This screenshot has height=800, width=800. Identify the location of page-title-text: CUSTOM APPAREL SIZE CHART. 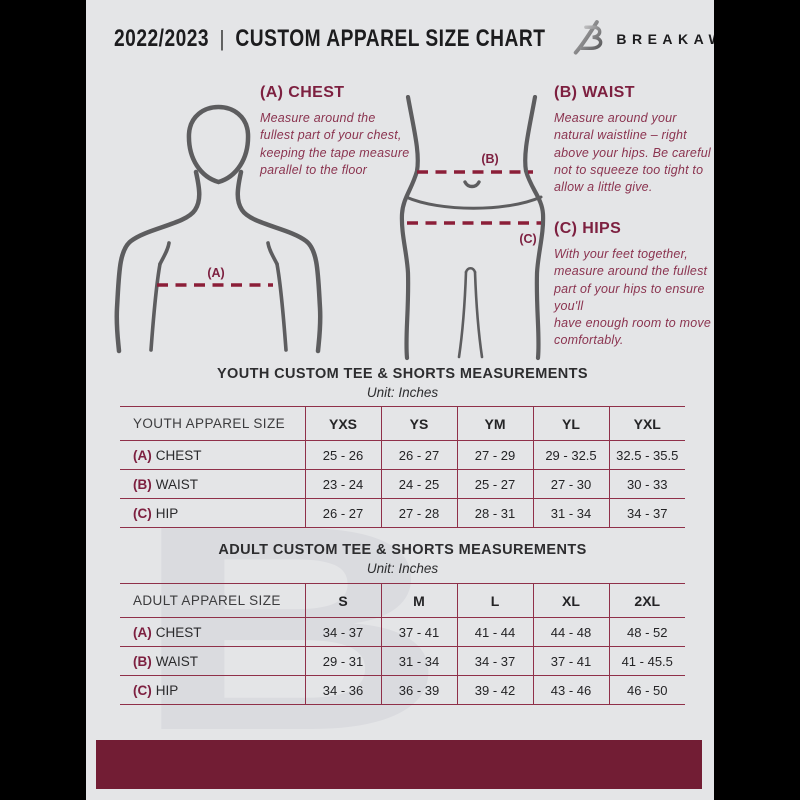
(390, 38).